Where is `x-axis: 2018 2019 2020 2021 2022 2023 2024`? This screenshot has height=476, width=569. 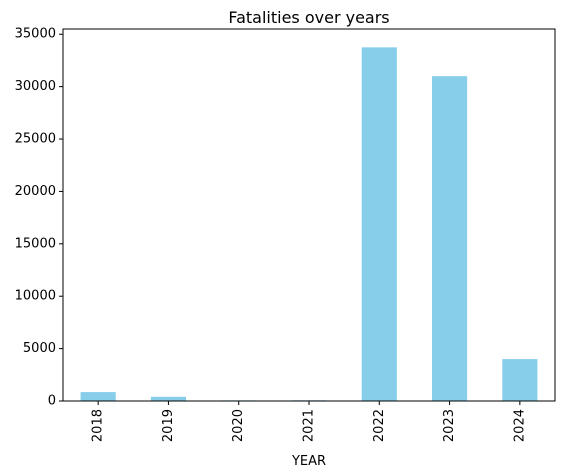
x-axis: 2018 2019 2020 2021 2022 2023 2024 is located at coordinates (309, 421).